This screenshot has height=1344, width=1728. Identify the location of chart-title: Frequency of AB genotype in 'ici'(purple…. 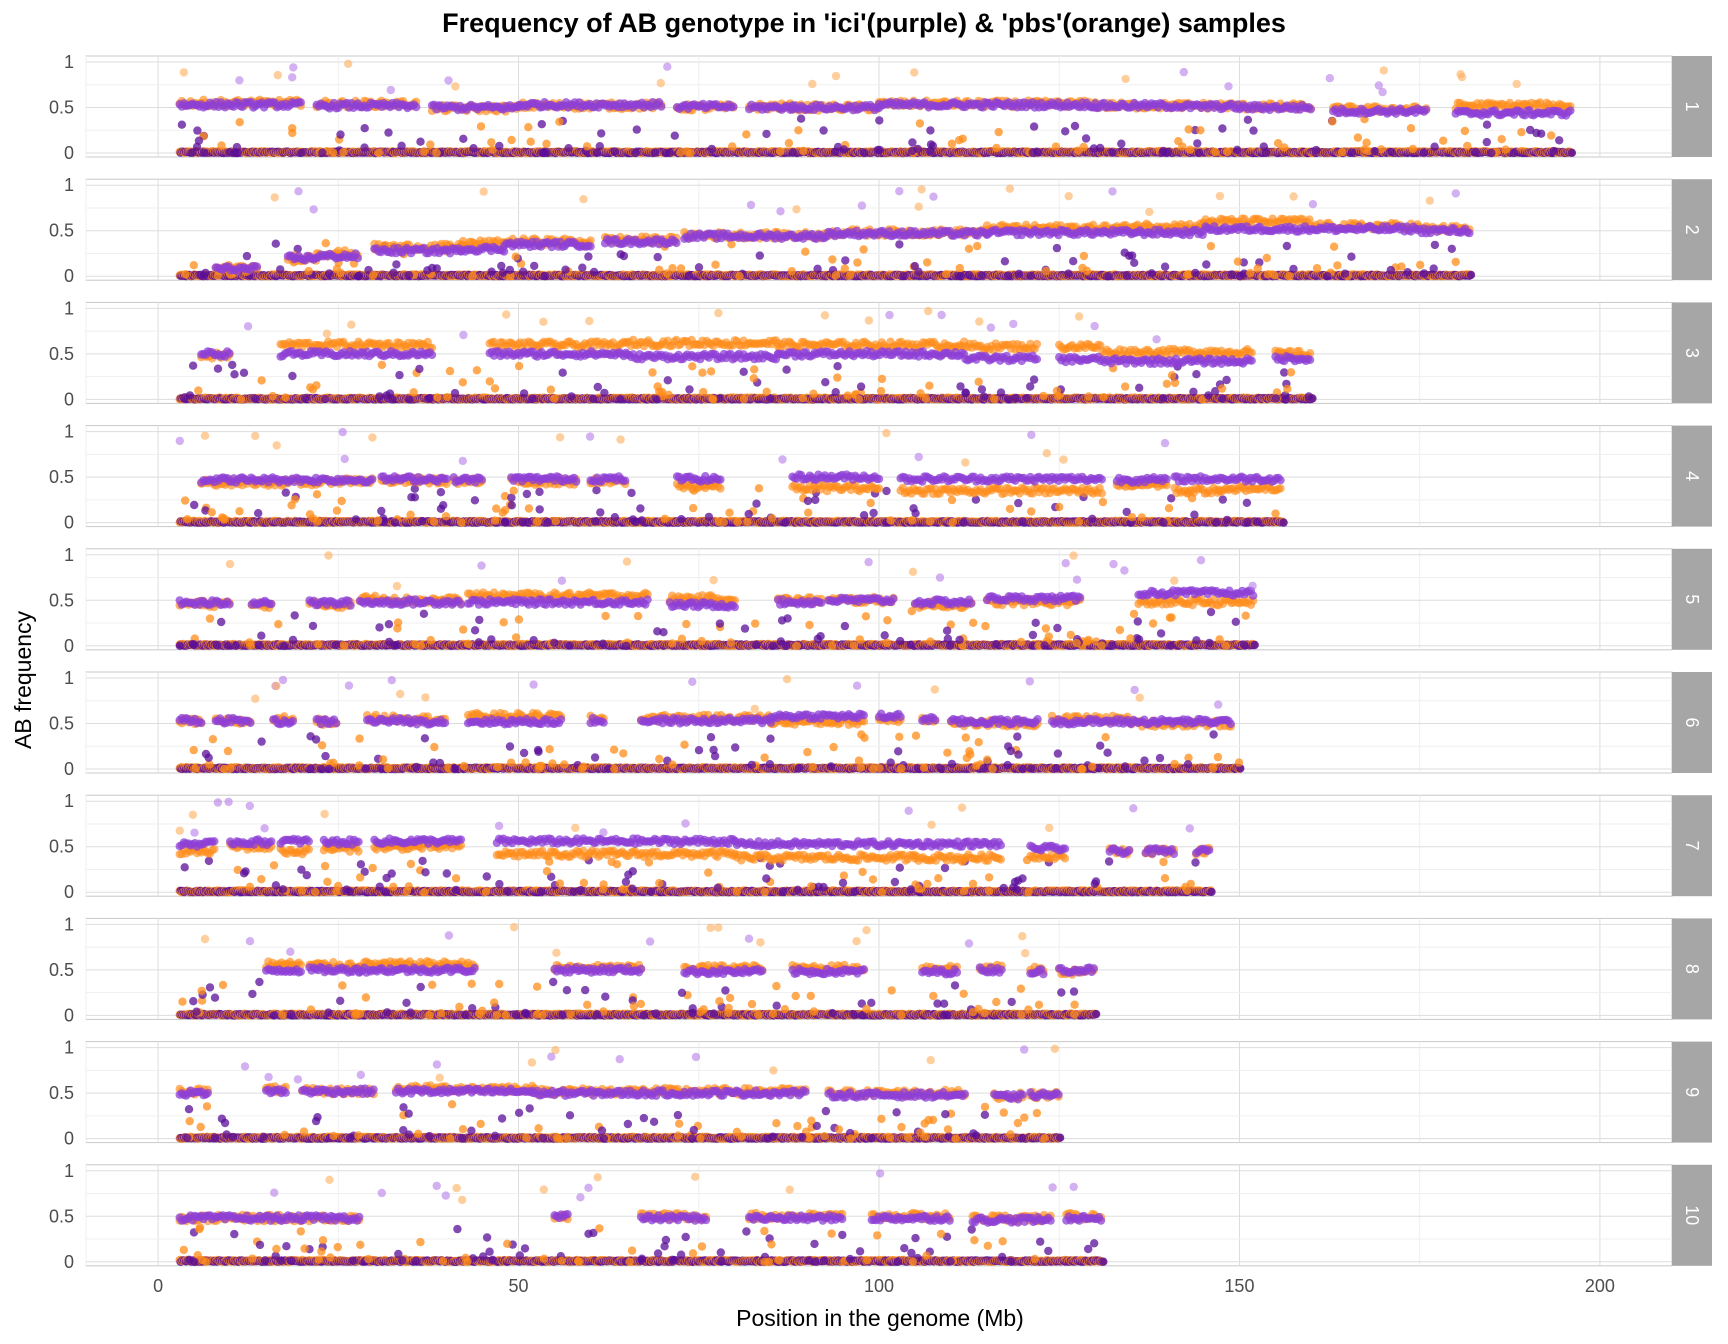
(864, 23).